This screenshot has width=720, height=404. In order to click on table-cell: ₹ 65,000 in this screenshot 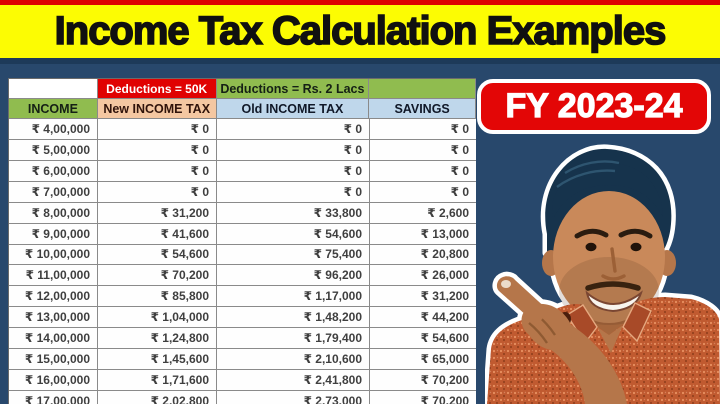, I will do `click(423, 360)`.